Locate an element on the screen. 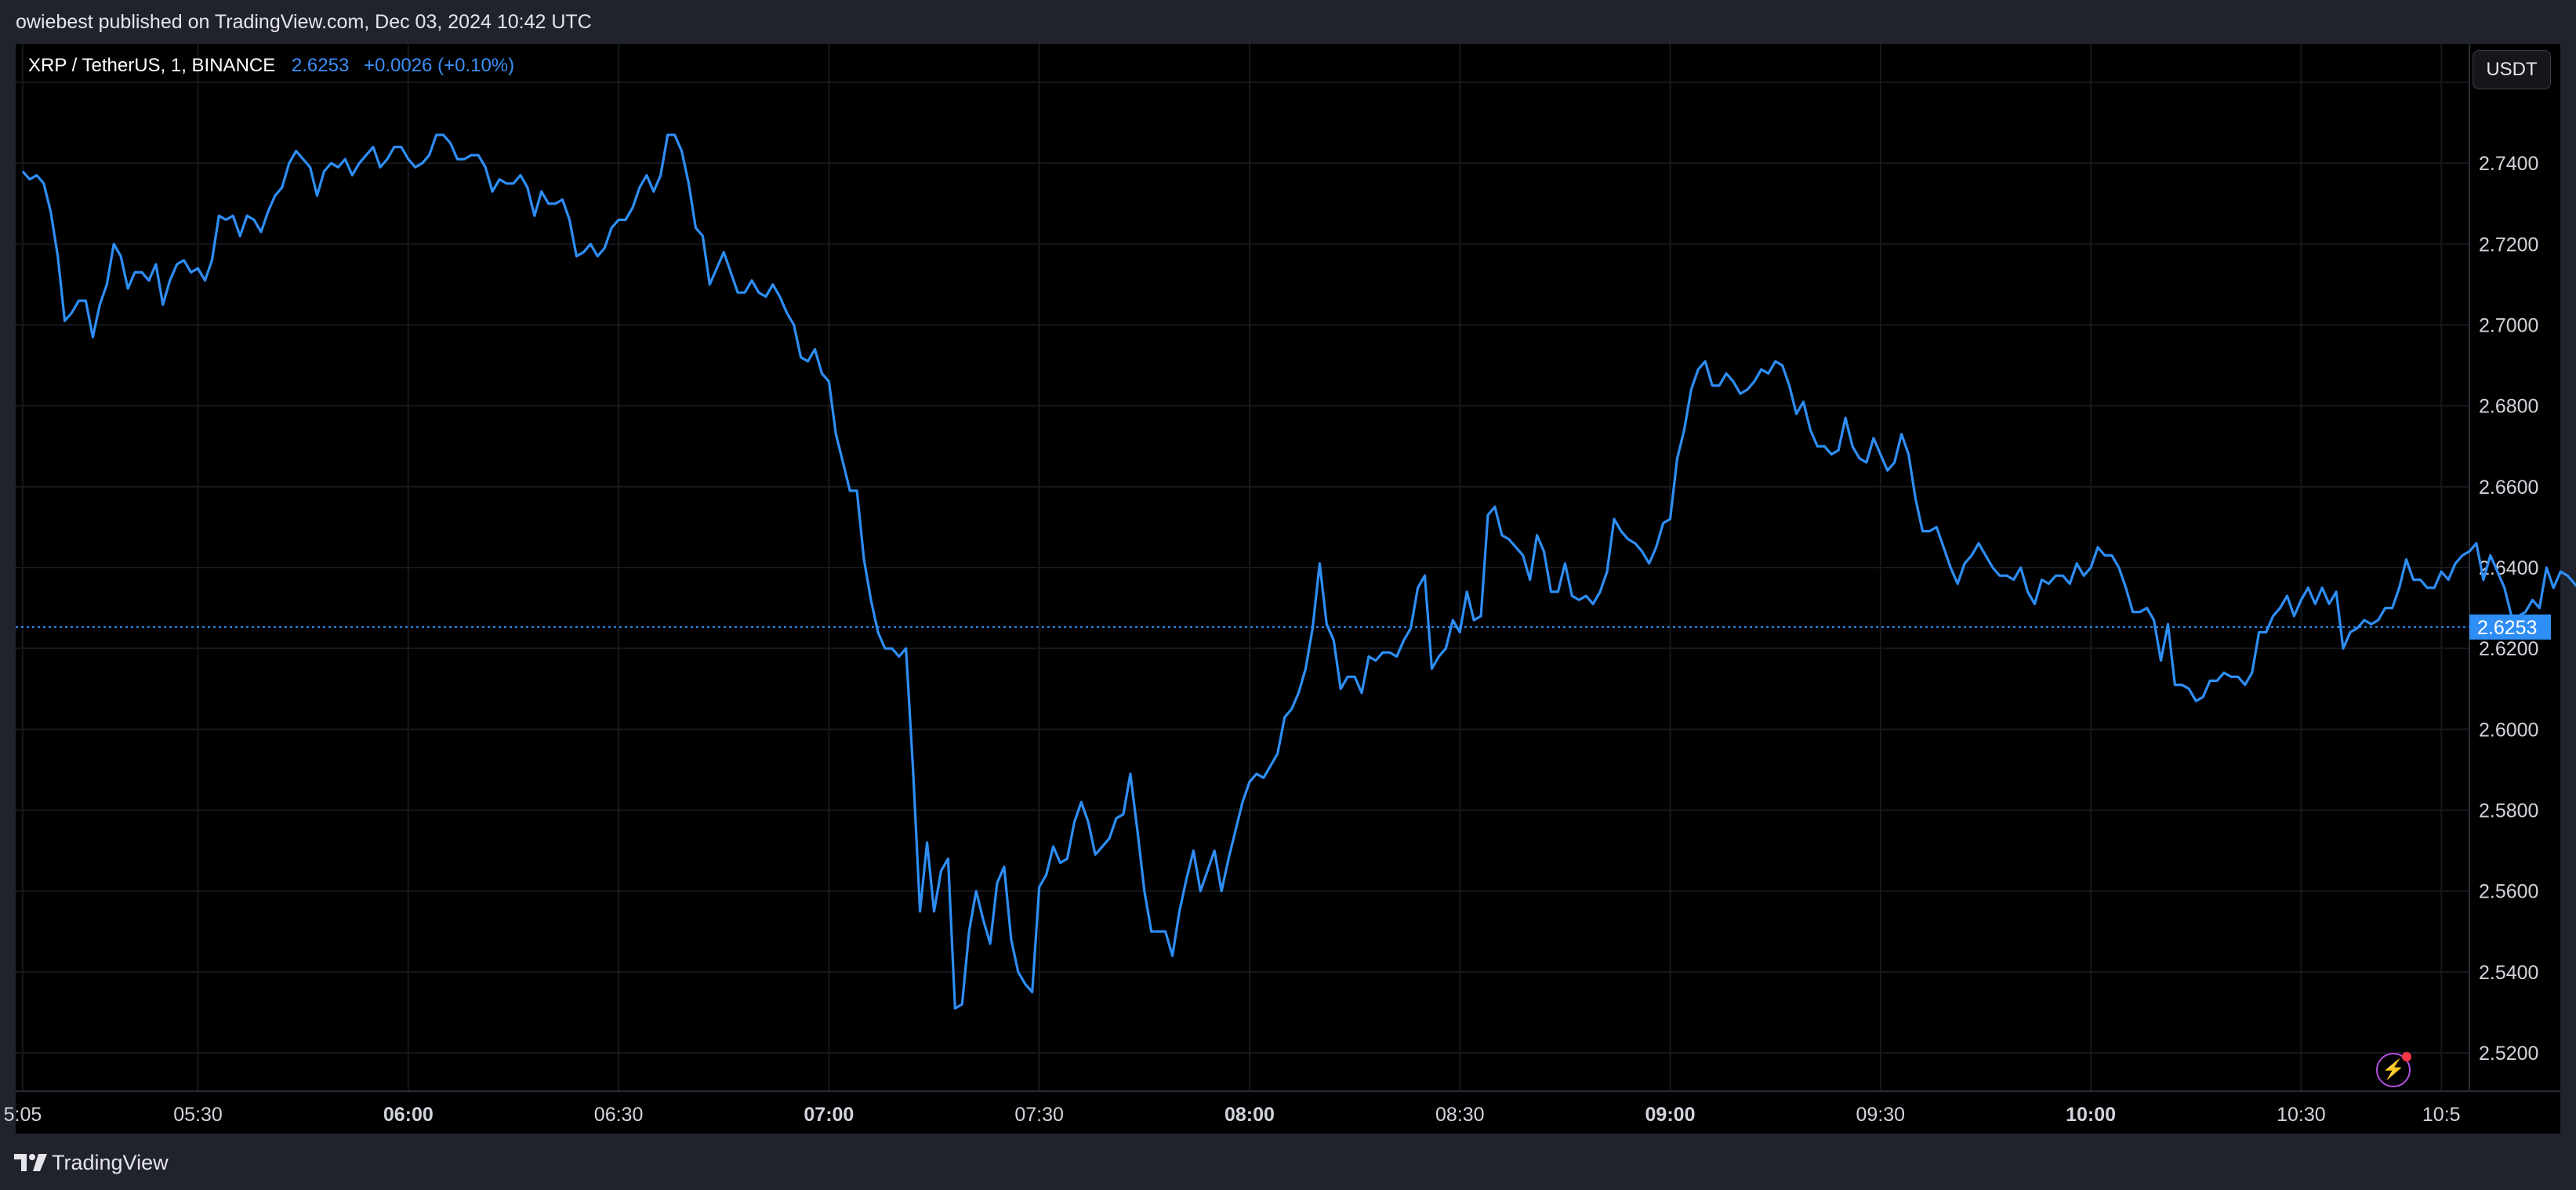  y-tick-label: 2.7200 is located at coordinates (2508, 245).